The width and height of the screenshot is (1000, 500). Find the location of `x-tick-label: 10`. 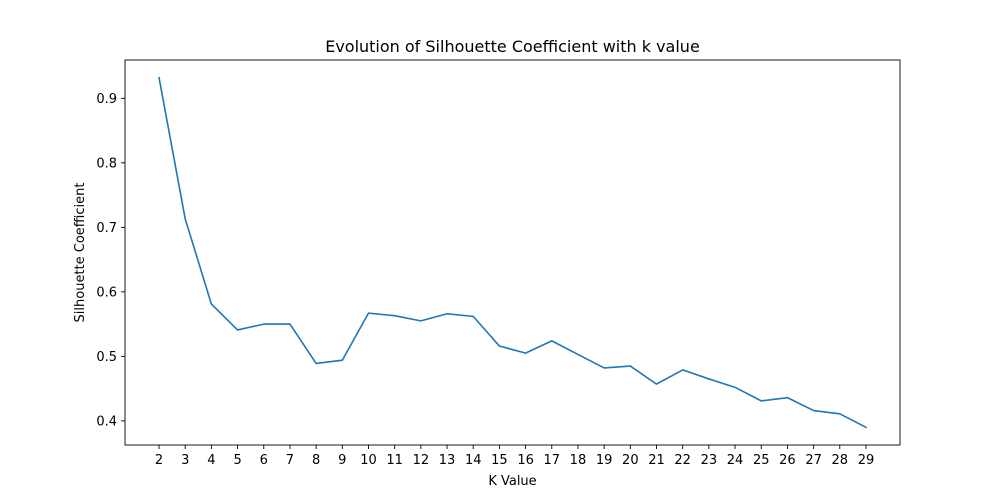

x-tick-label: 10 is located at coordinates (368, 460).